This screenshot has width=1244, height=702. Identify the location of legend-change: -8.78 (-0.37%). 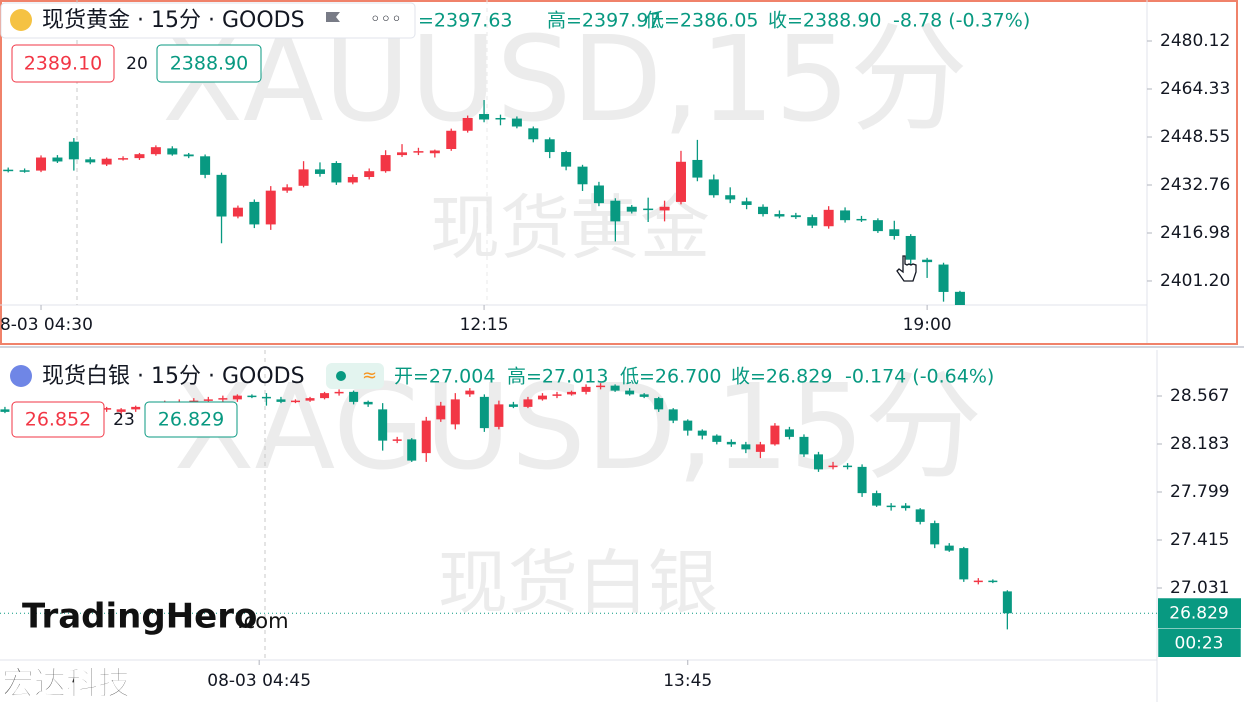
(961, 21).